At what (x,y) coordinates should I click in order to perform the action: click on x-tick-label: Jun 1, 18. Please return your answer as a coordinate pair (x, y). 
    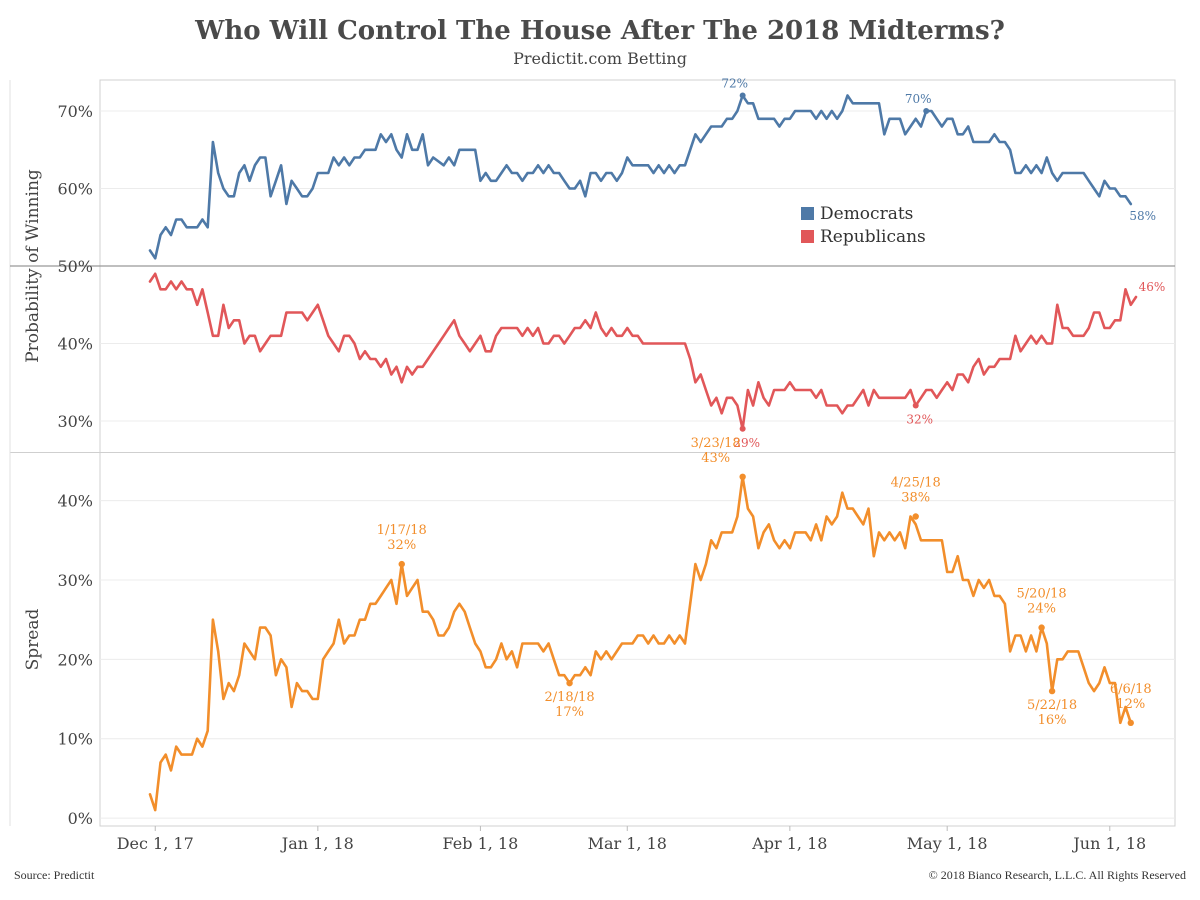
    Looking at the image, I should click on (1108, 843).